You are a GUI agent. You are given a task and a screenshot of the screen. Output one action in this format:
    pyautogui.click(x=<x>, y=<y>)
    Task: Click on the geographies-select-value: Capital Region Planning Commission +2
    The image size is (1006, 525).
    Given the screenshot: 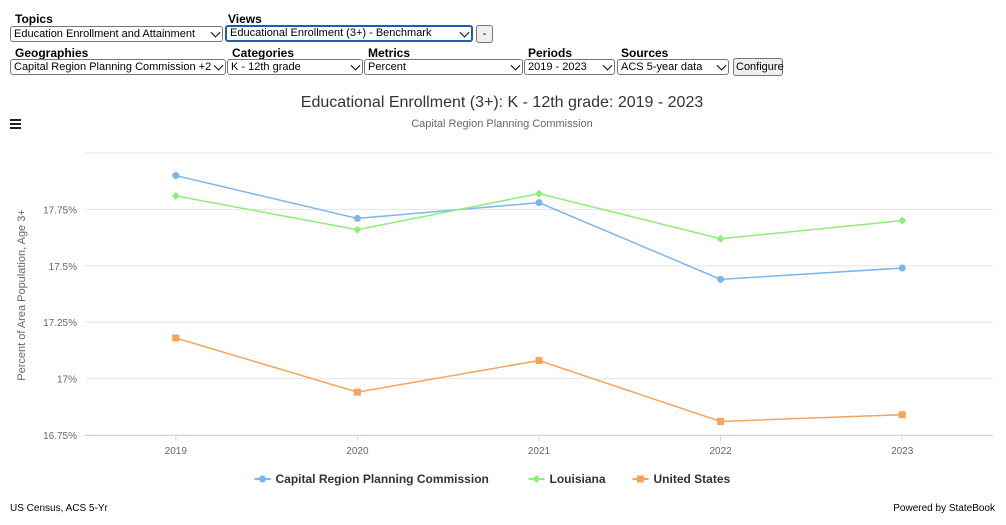 What is the action you would take?
    pyautogui.click(x=113, y=67)
    